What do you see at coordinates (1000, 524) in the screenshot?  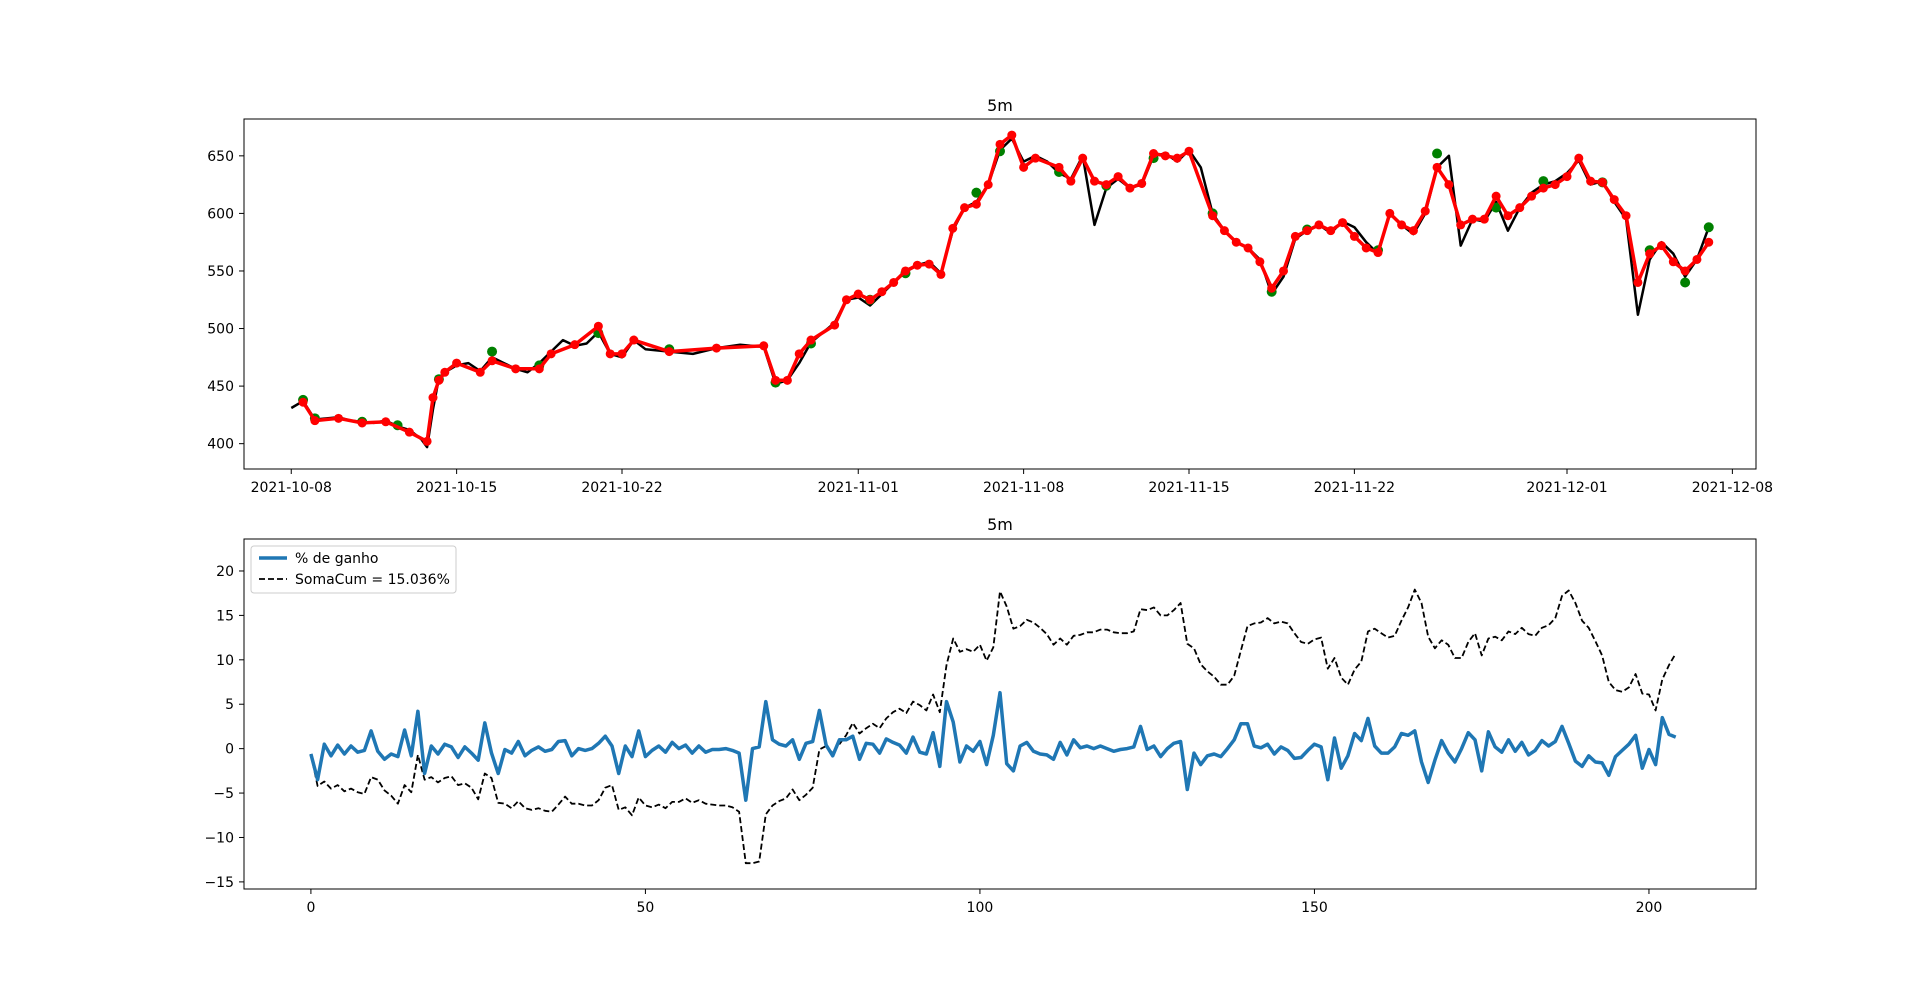 I see `gain-chart-title: 5m` at bounding box center [1000, 524].